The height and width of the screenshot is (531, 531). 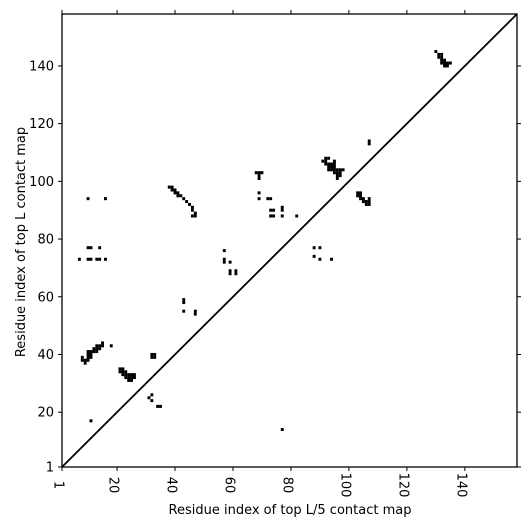 What do you see at coordinates (228, 485) in the screenshot?
I see `x-tick-label: 60` at bounding box center [228, 485].